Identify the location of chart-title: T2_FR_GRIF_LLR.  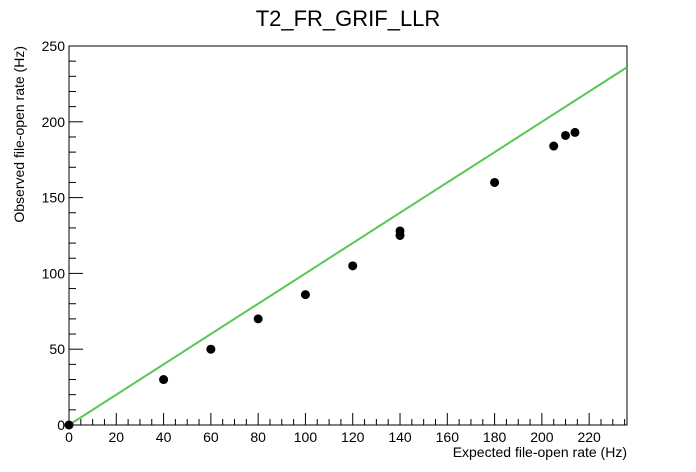
(348, 18).